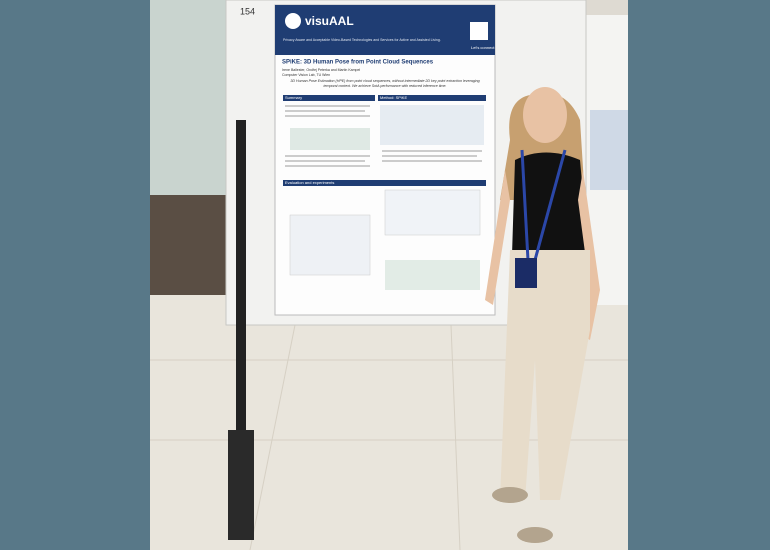 This screenshot has height=555, width=770. Describe the element at coordinates (241, 485) in the screenshot. I see `stand-foot` at that location.